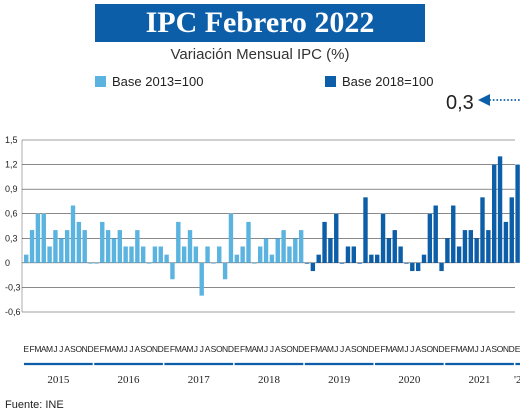 This screenshot has height=415, width=520. What do you see at coordinates (11, 165) in the screenshot?
I see `y-tick-label: 1,2` at bounding box center [11, 165].